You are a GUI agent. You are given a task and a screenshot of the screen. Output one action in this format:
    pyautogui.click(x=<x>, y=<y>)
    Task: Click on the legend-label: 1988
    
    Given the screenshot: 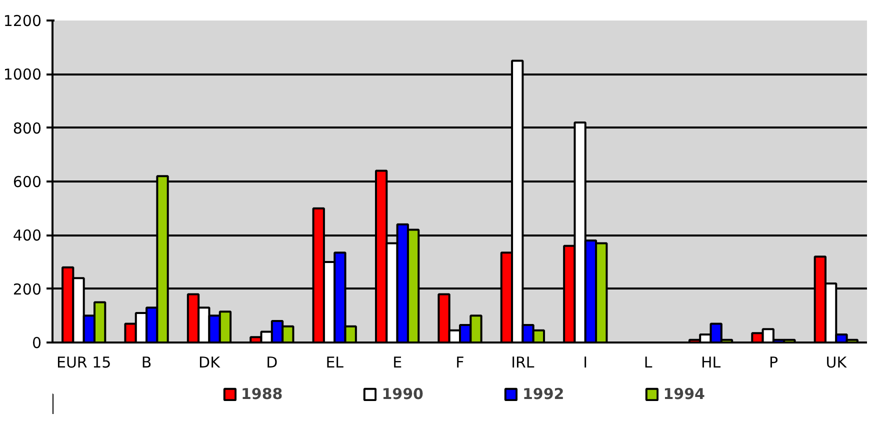 What is the action you would take?
    pyautogui.click(x=262, y=394)
    